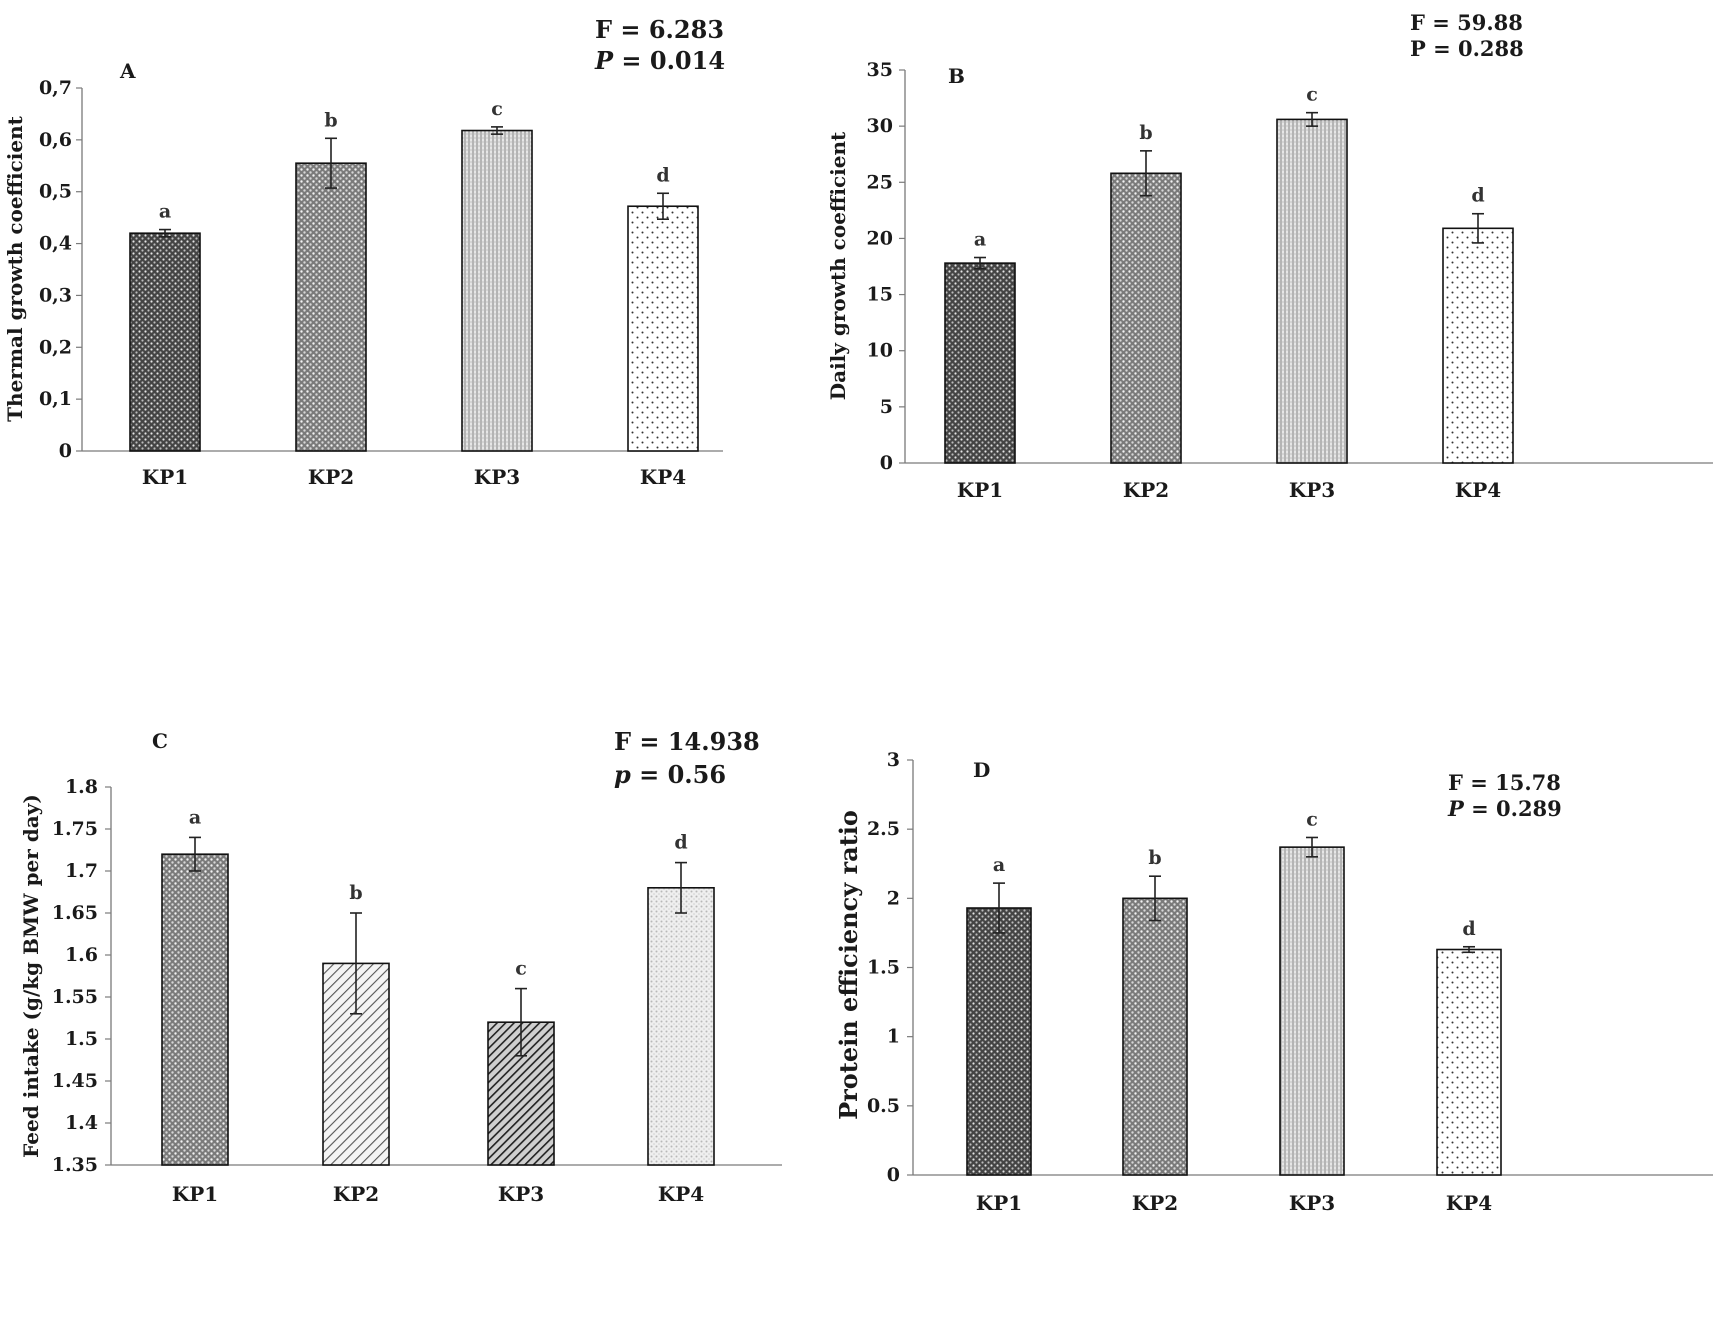  I want to click on panel-a-y-tick-label: 0,2, so click(55, 347).